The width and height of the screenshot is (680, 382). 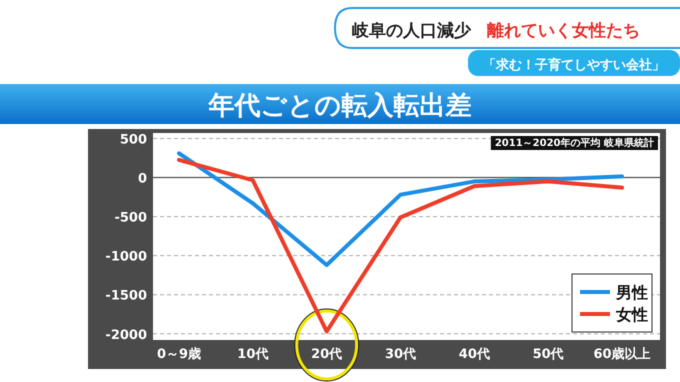 I want to click on text: 離れていく女性たち, so click(x=563, y=31).